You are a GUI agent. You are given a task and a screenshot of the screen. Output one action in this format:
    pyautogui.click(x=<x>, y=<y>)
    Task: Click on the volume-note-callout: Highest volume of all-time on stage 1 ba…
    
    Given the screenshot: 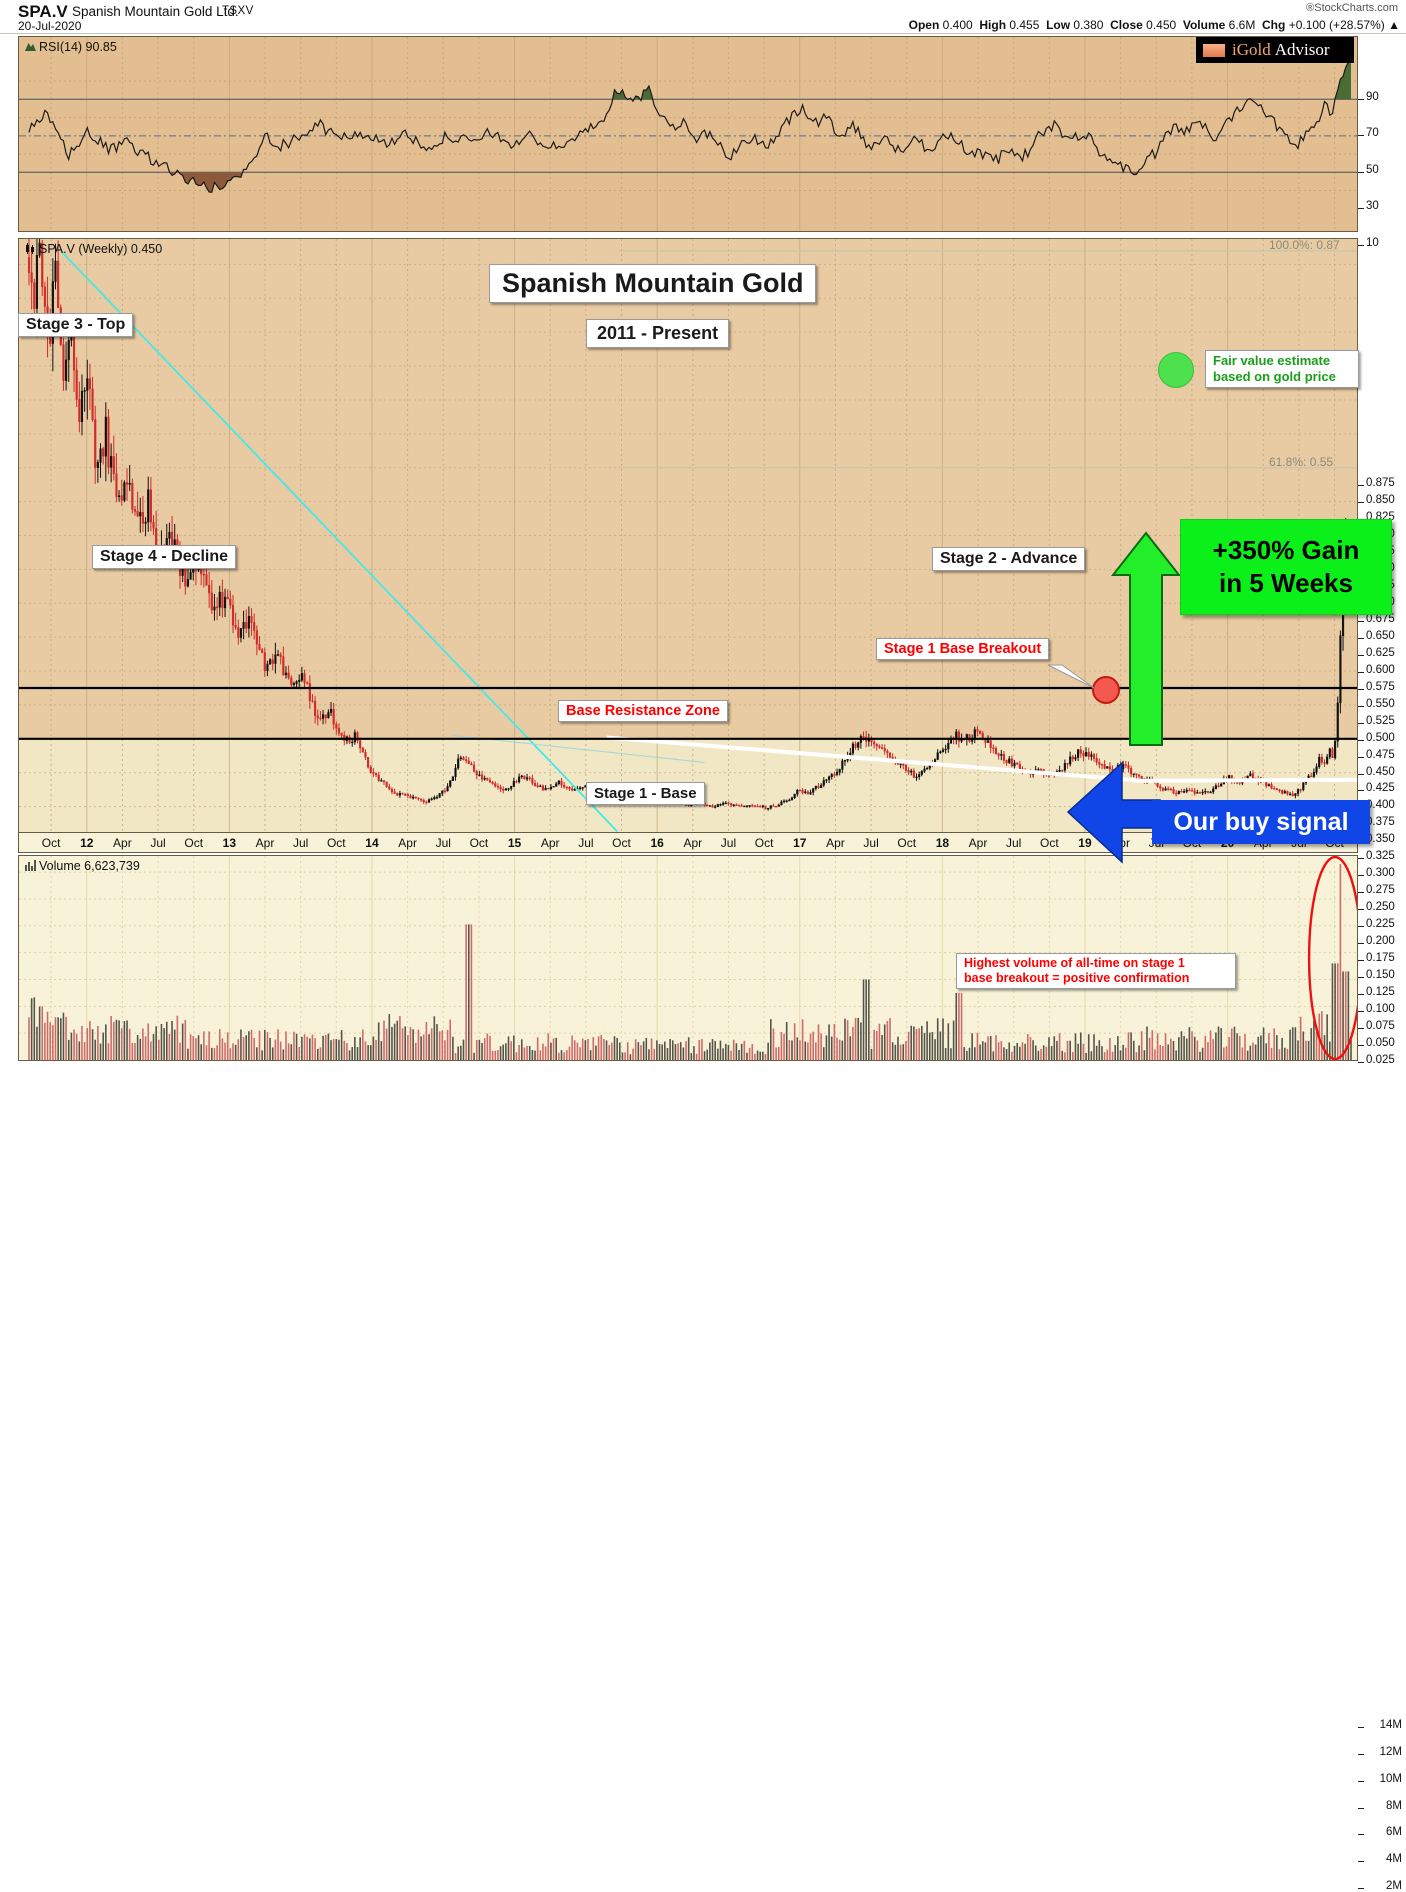 What is the action you would take?
    pyautogui.click(x=1096, y=971)
    